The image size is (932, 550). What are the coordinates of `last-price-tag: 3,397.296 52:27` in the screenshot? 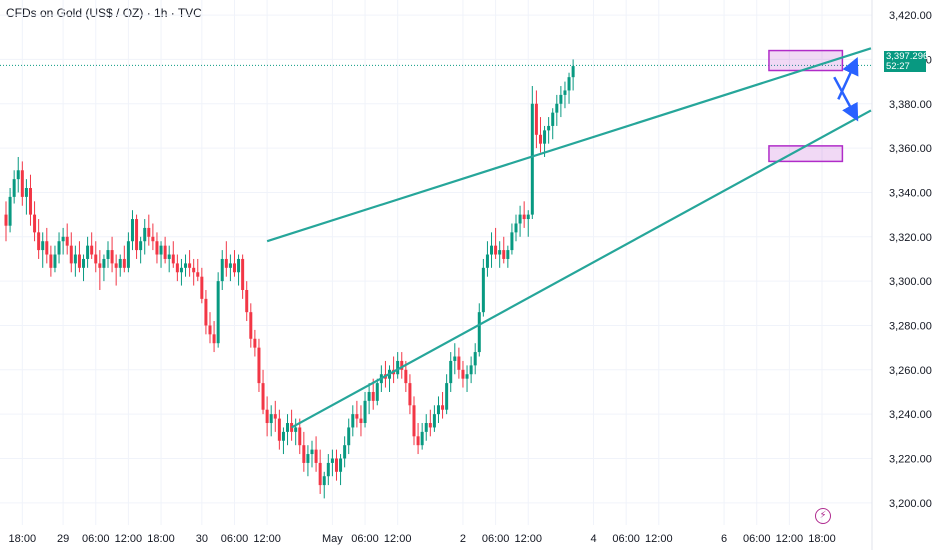 It's located at (906, 61).